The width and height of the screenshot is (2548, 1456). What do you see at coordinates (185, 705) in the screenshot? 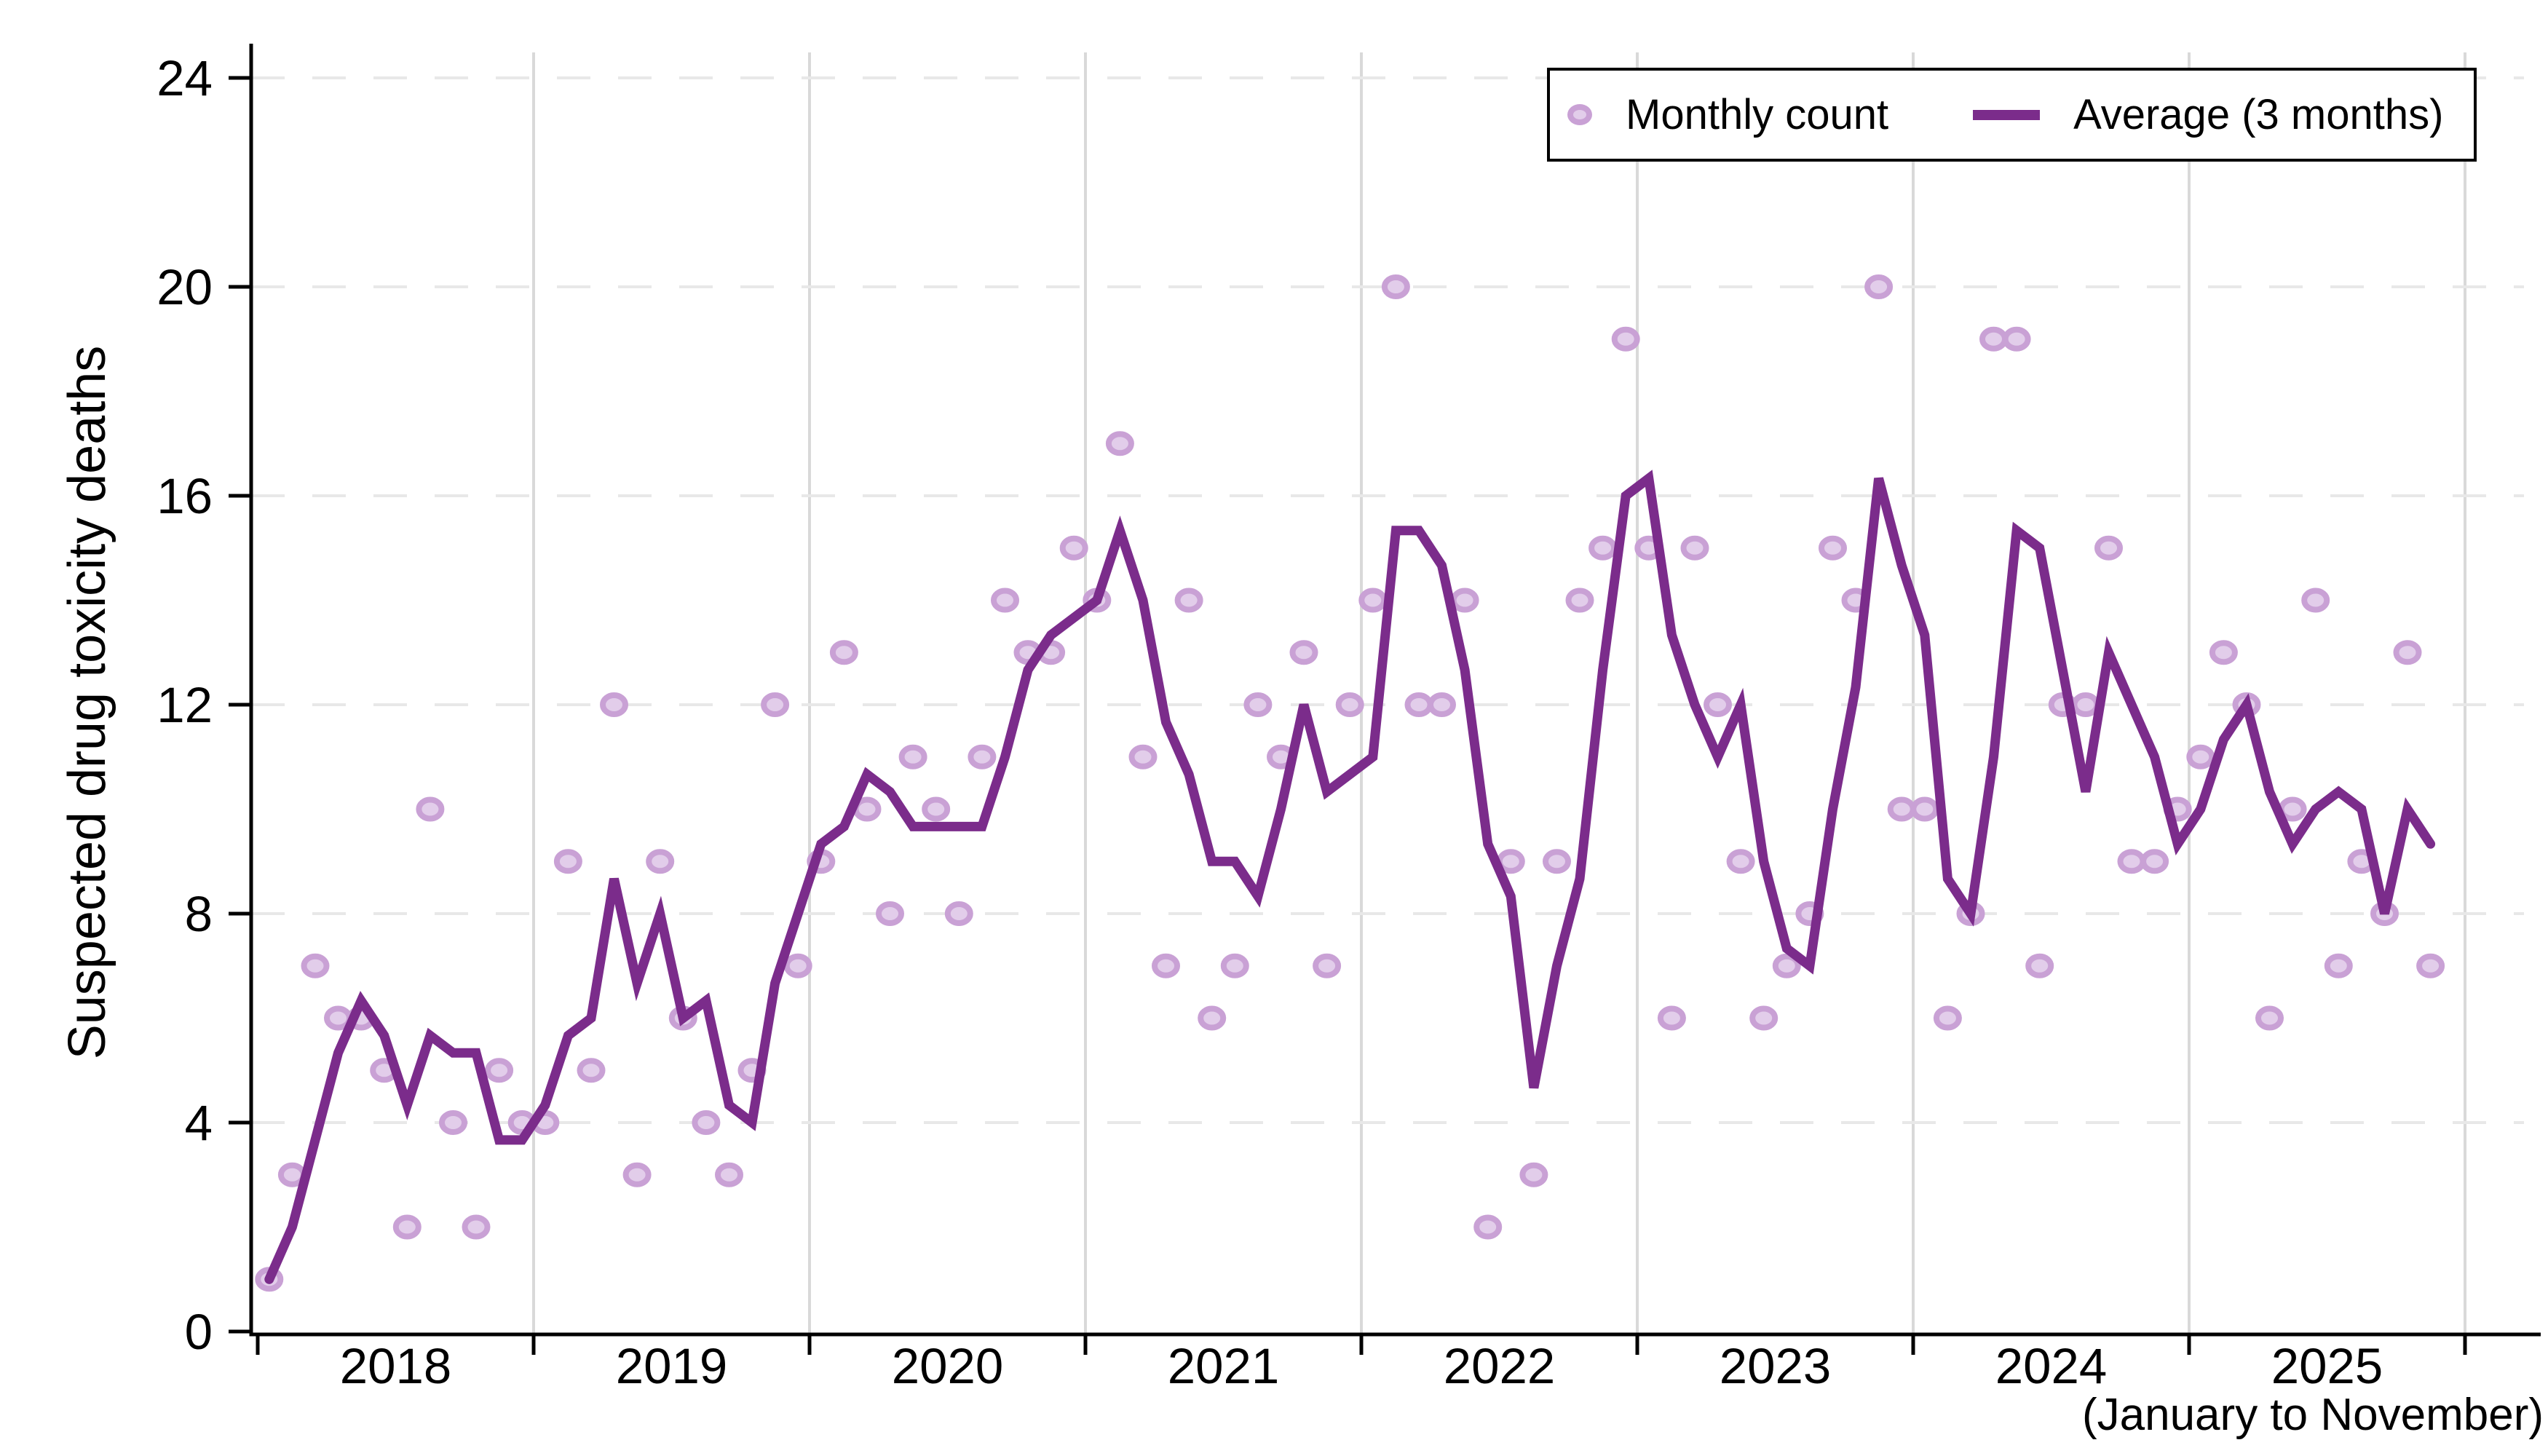
I see `y-tick-label-12: 12` at bounding box center [185, 705].